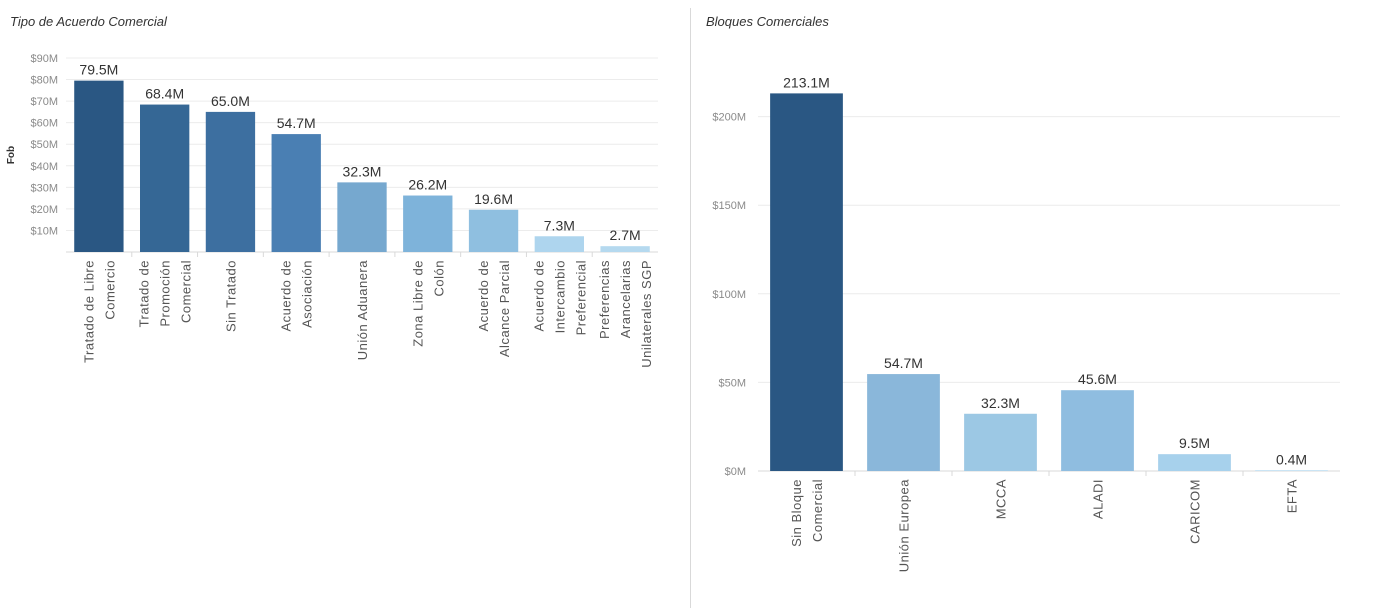 This screenshot has height=613, width=1375. I want to click on y-tick-label: $200M, so click(729, 118).